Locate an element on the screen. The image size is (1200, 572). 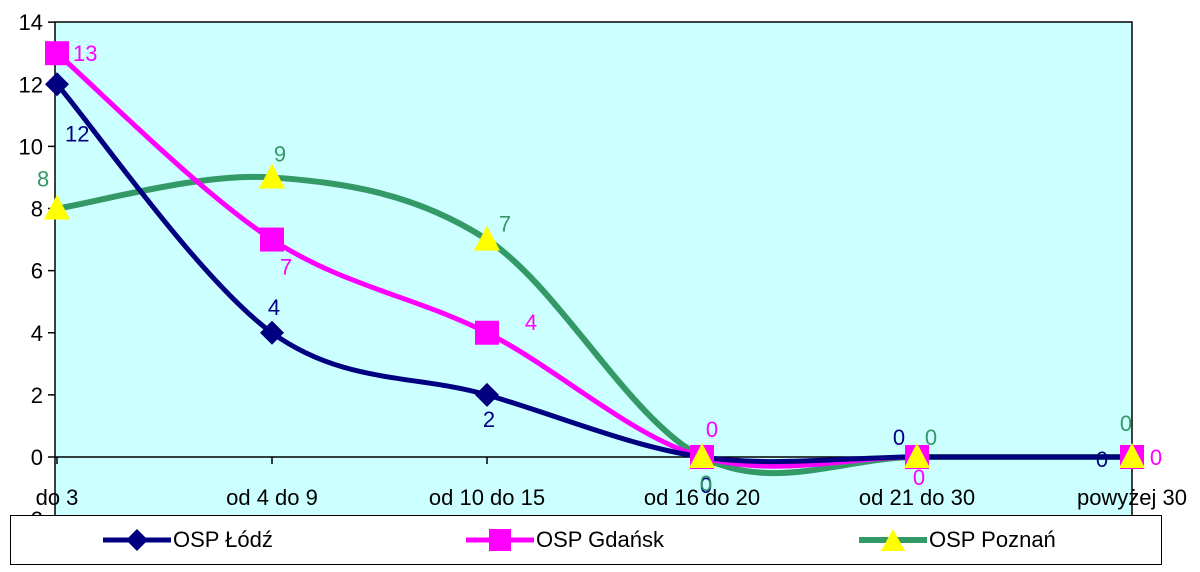
legend-swatch-triangle-icon is located at coordinates (893, 540).